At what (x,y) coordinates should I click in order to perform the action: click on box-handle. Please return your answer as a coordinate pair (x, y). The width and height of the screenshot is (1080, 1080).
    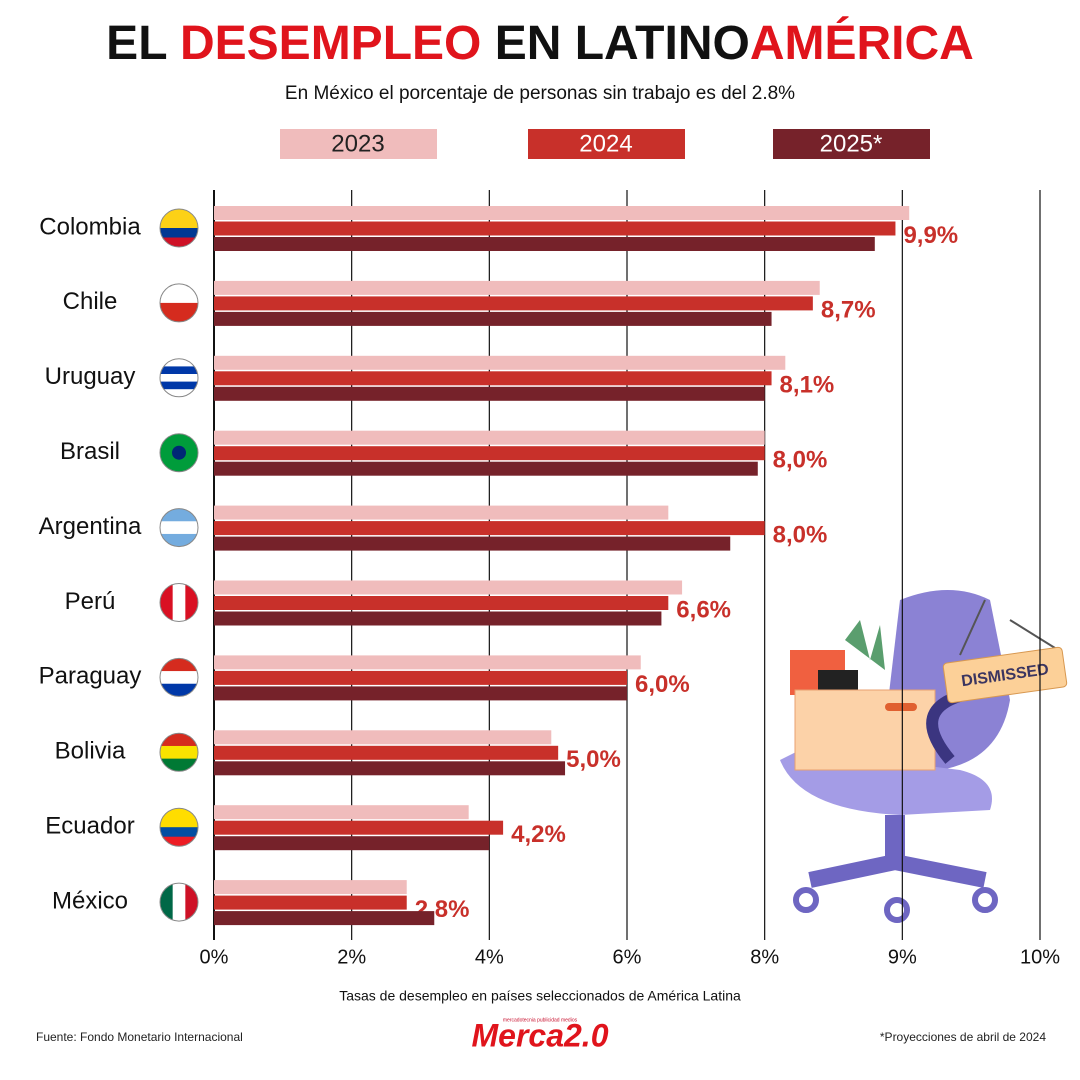
    Looking at the image, I should click on (901, 707).